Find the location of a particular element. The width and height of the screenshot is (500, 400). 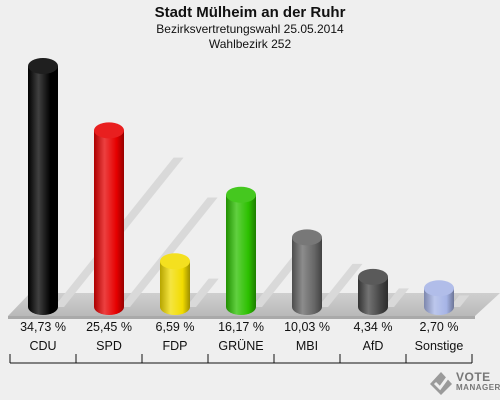

bar-grüne is located at coordinates (241, 250).